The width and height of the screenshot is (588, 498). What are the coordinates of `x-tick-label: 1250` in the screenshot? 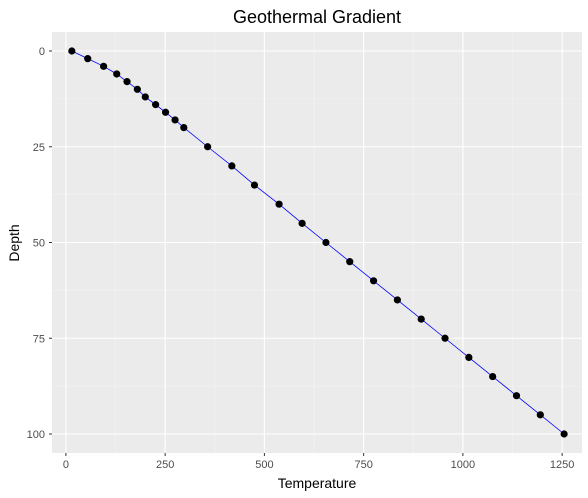 It's located at (562, 465).